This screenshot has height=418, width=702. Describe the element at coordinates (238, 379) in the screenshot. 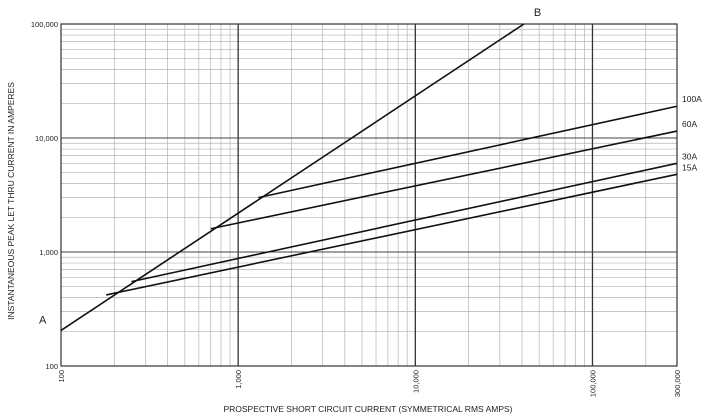

I see `x-tick-label: 1,000` at that location.